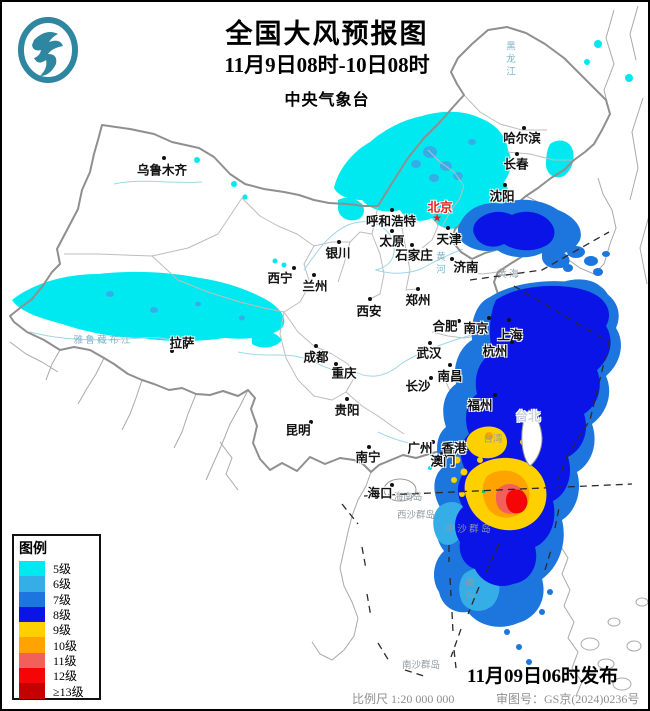 This screenshot has width=650, height=711. Describe the element at coordinates (65, 676) in the screenshot. I see `legend-label: 12级` at that location.